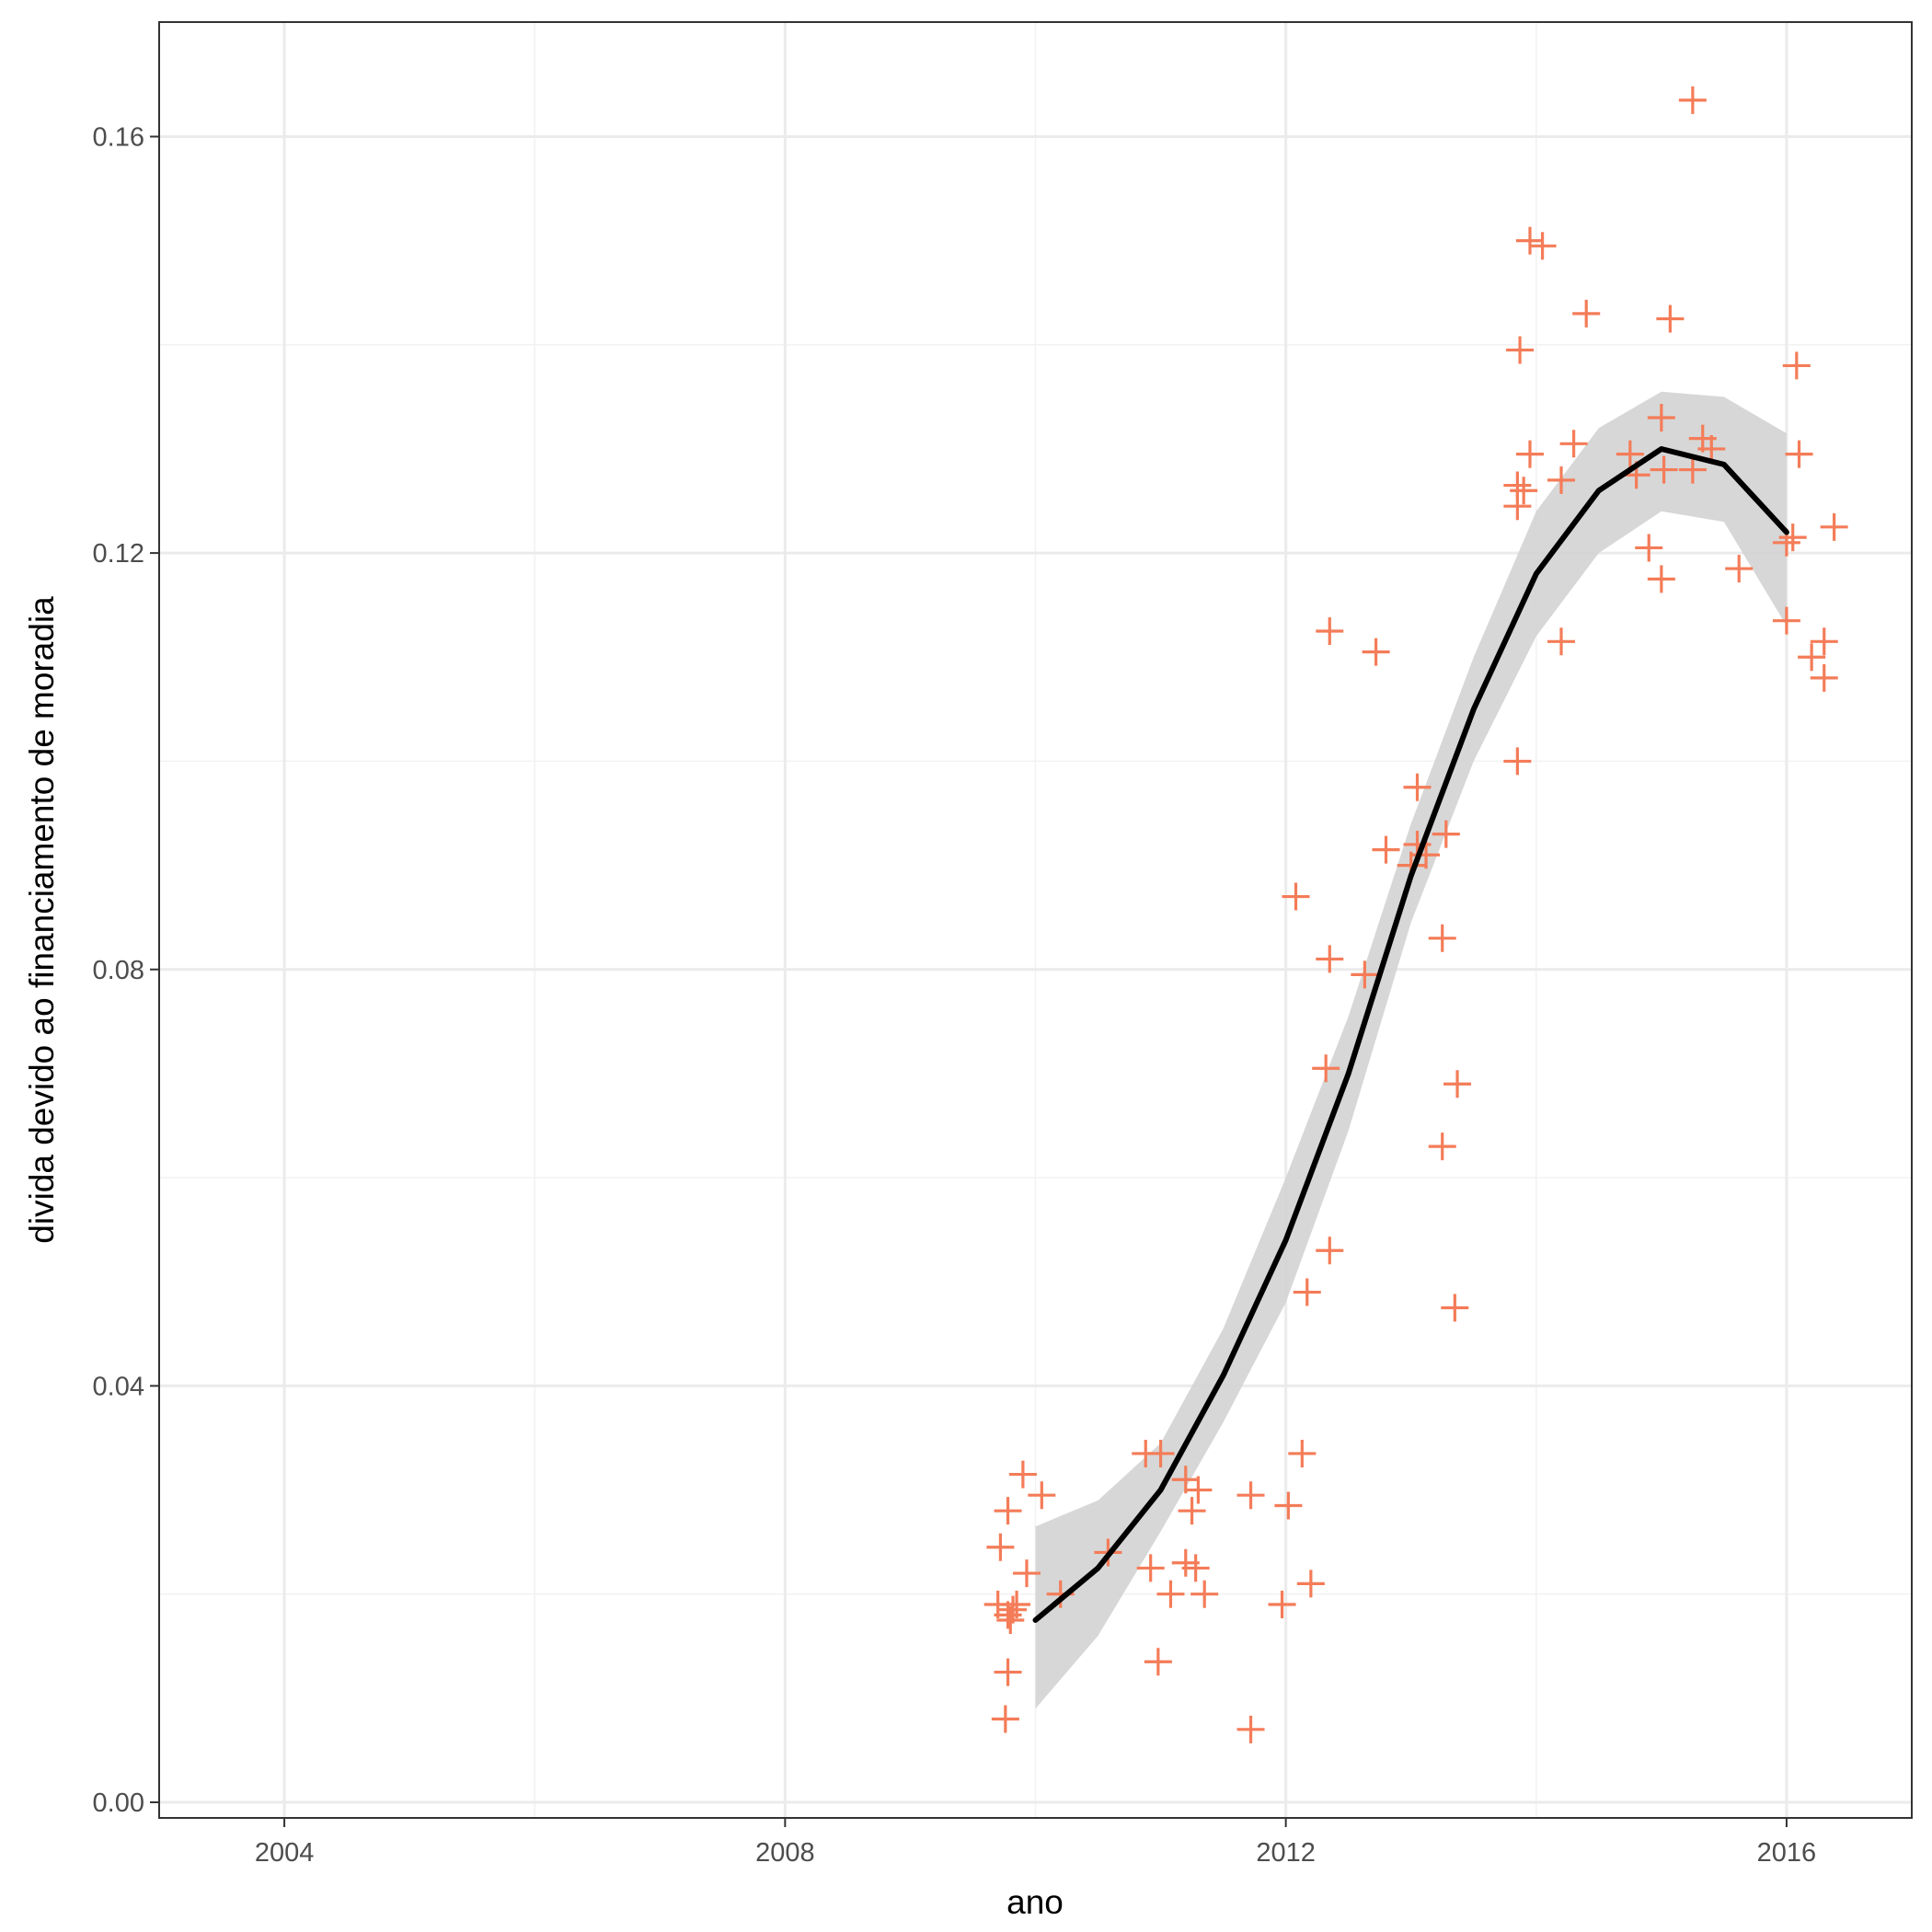 Image resolution: width=1932 pixels, height=1932 pixels. I want to click on y-tick-label: 0.08, so click(118, 970).